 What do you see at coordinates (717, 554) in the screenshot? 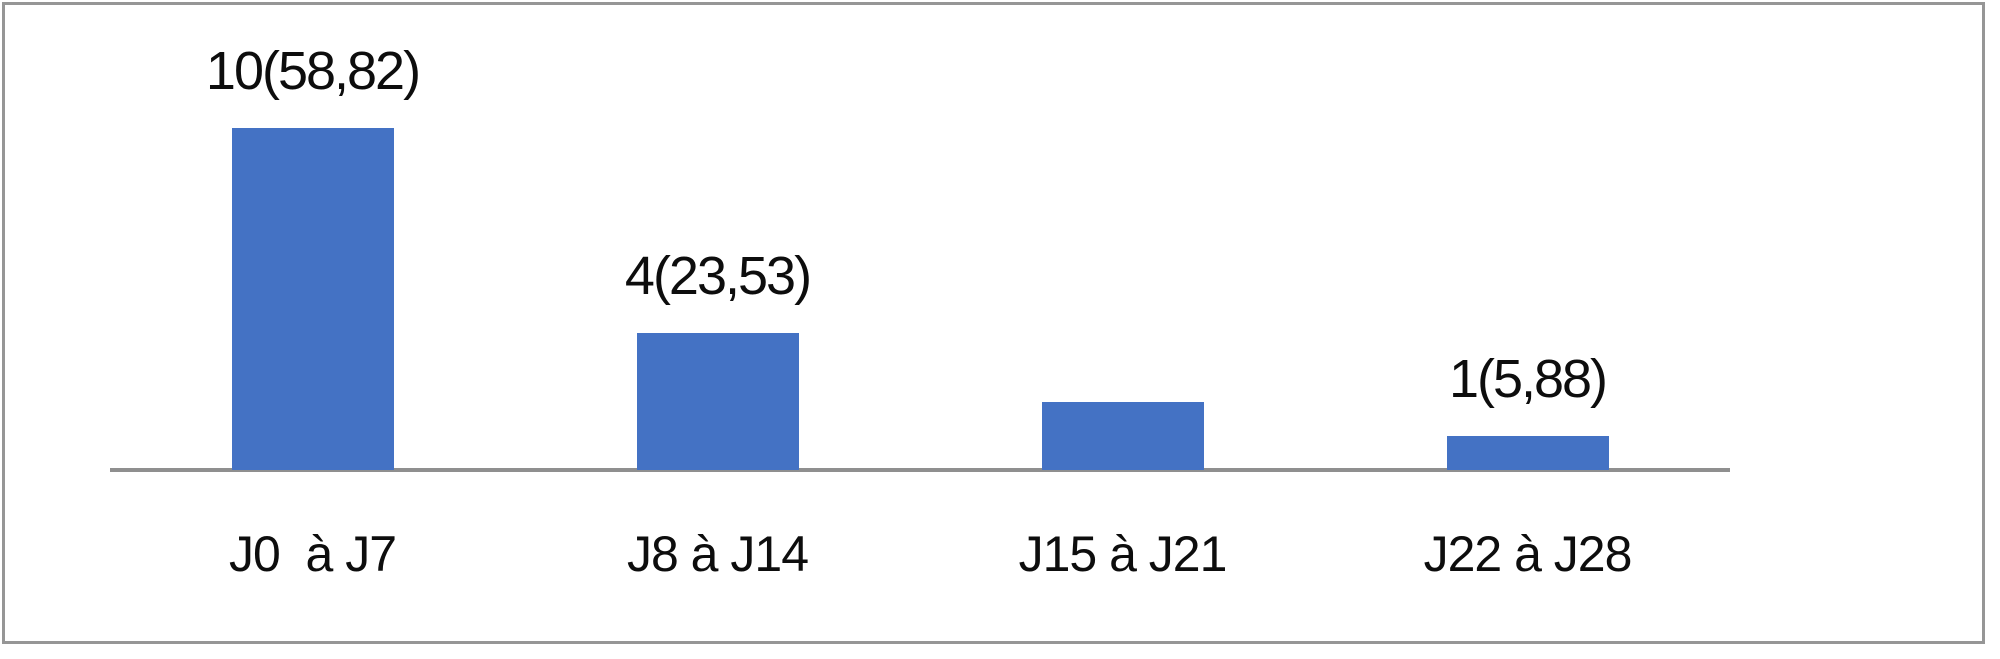
I see `category-label-1: J8 à J14` at bounding box center [717, 554].